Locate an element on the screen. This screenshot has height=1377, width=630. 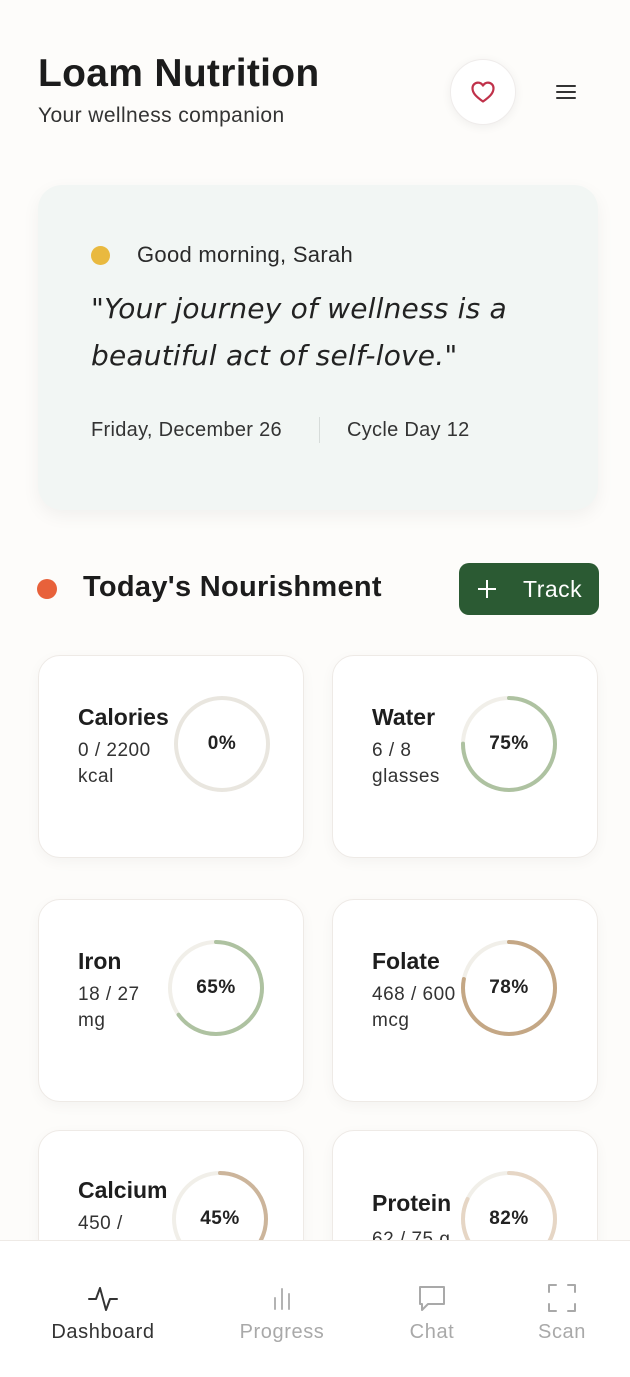
favorite-button is located at coordinates (483, 92).